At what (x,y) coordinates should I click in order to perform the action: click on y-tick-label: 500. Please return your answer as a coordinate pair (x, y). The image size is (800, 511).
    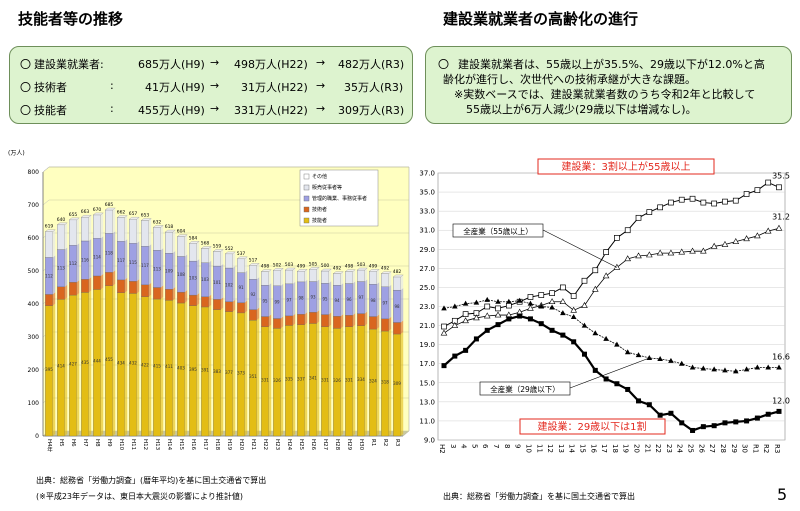
    Looking at the image, I should click on (34, 271).